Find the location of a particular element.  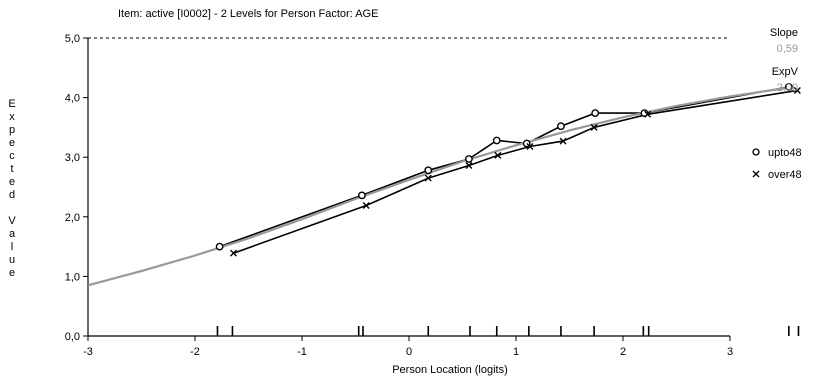

annotations: Slope 0,59 ExpV 2,00 is located at coordinates (784, 60).